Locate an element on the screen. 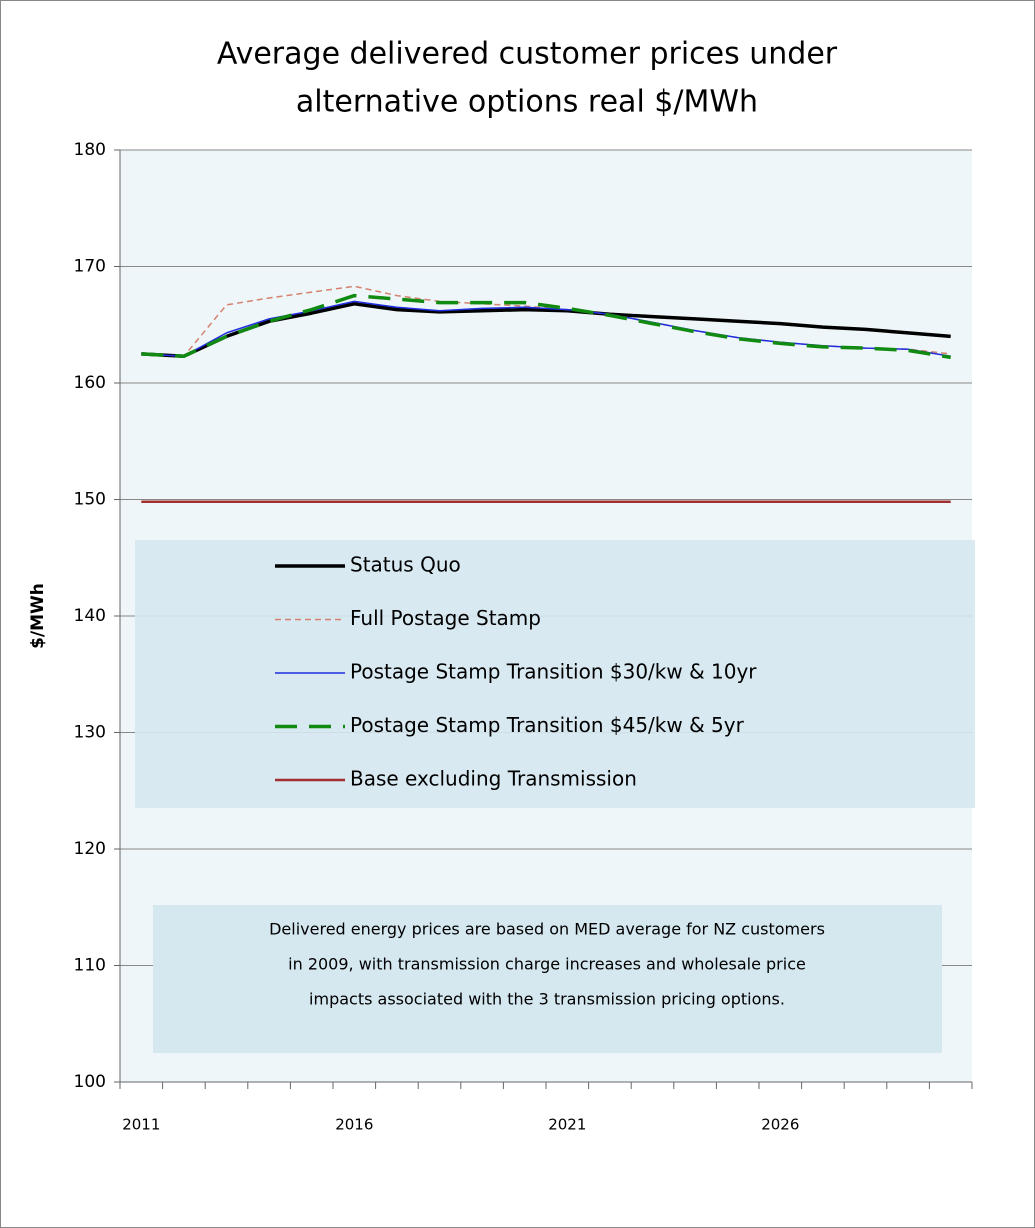  note-box is located at coordinates (547, 979).